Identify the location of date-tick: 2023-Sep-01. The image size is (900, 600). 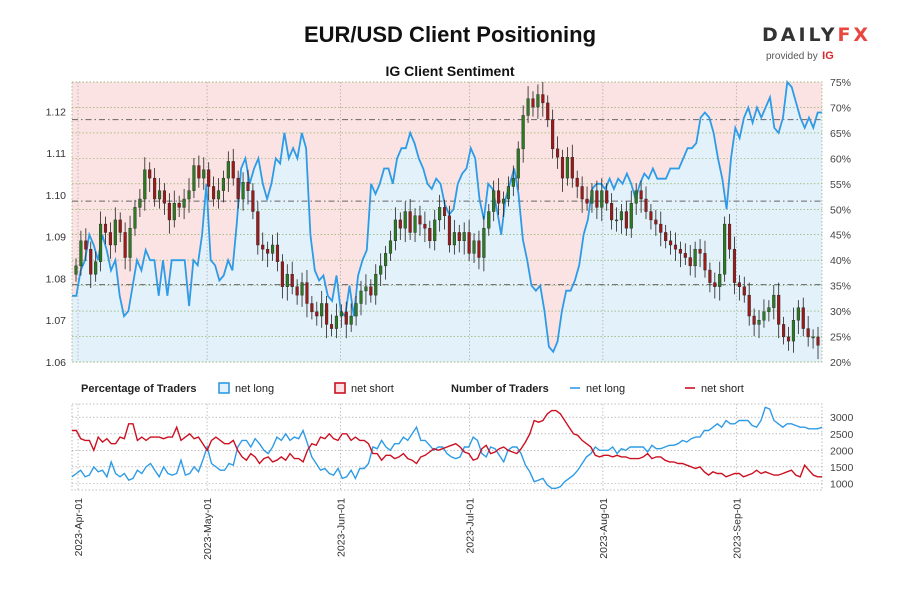
(737, 528).